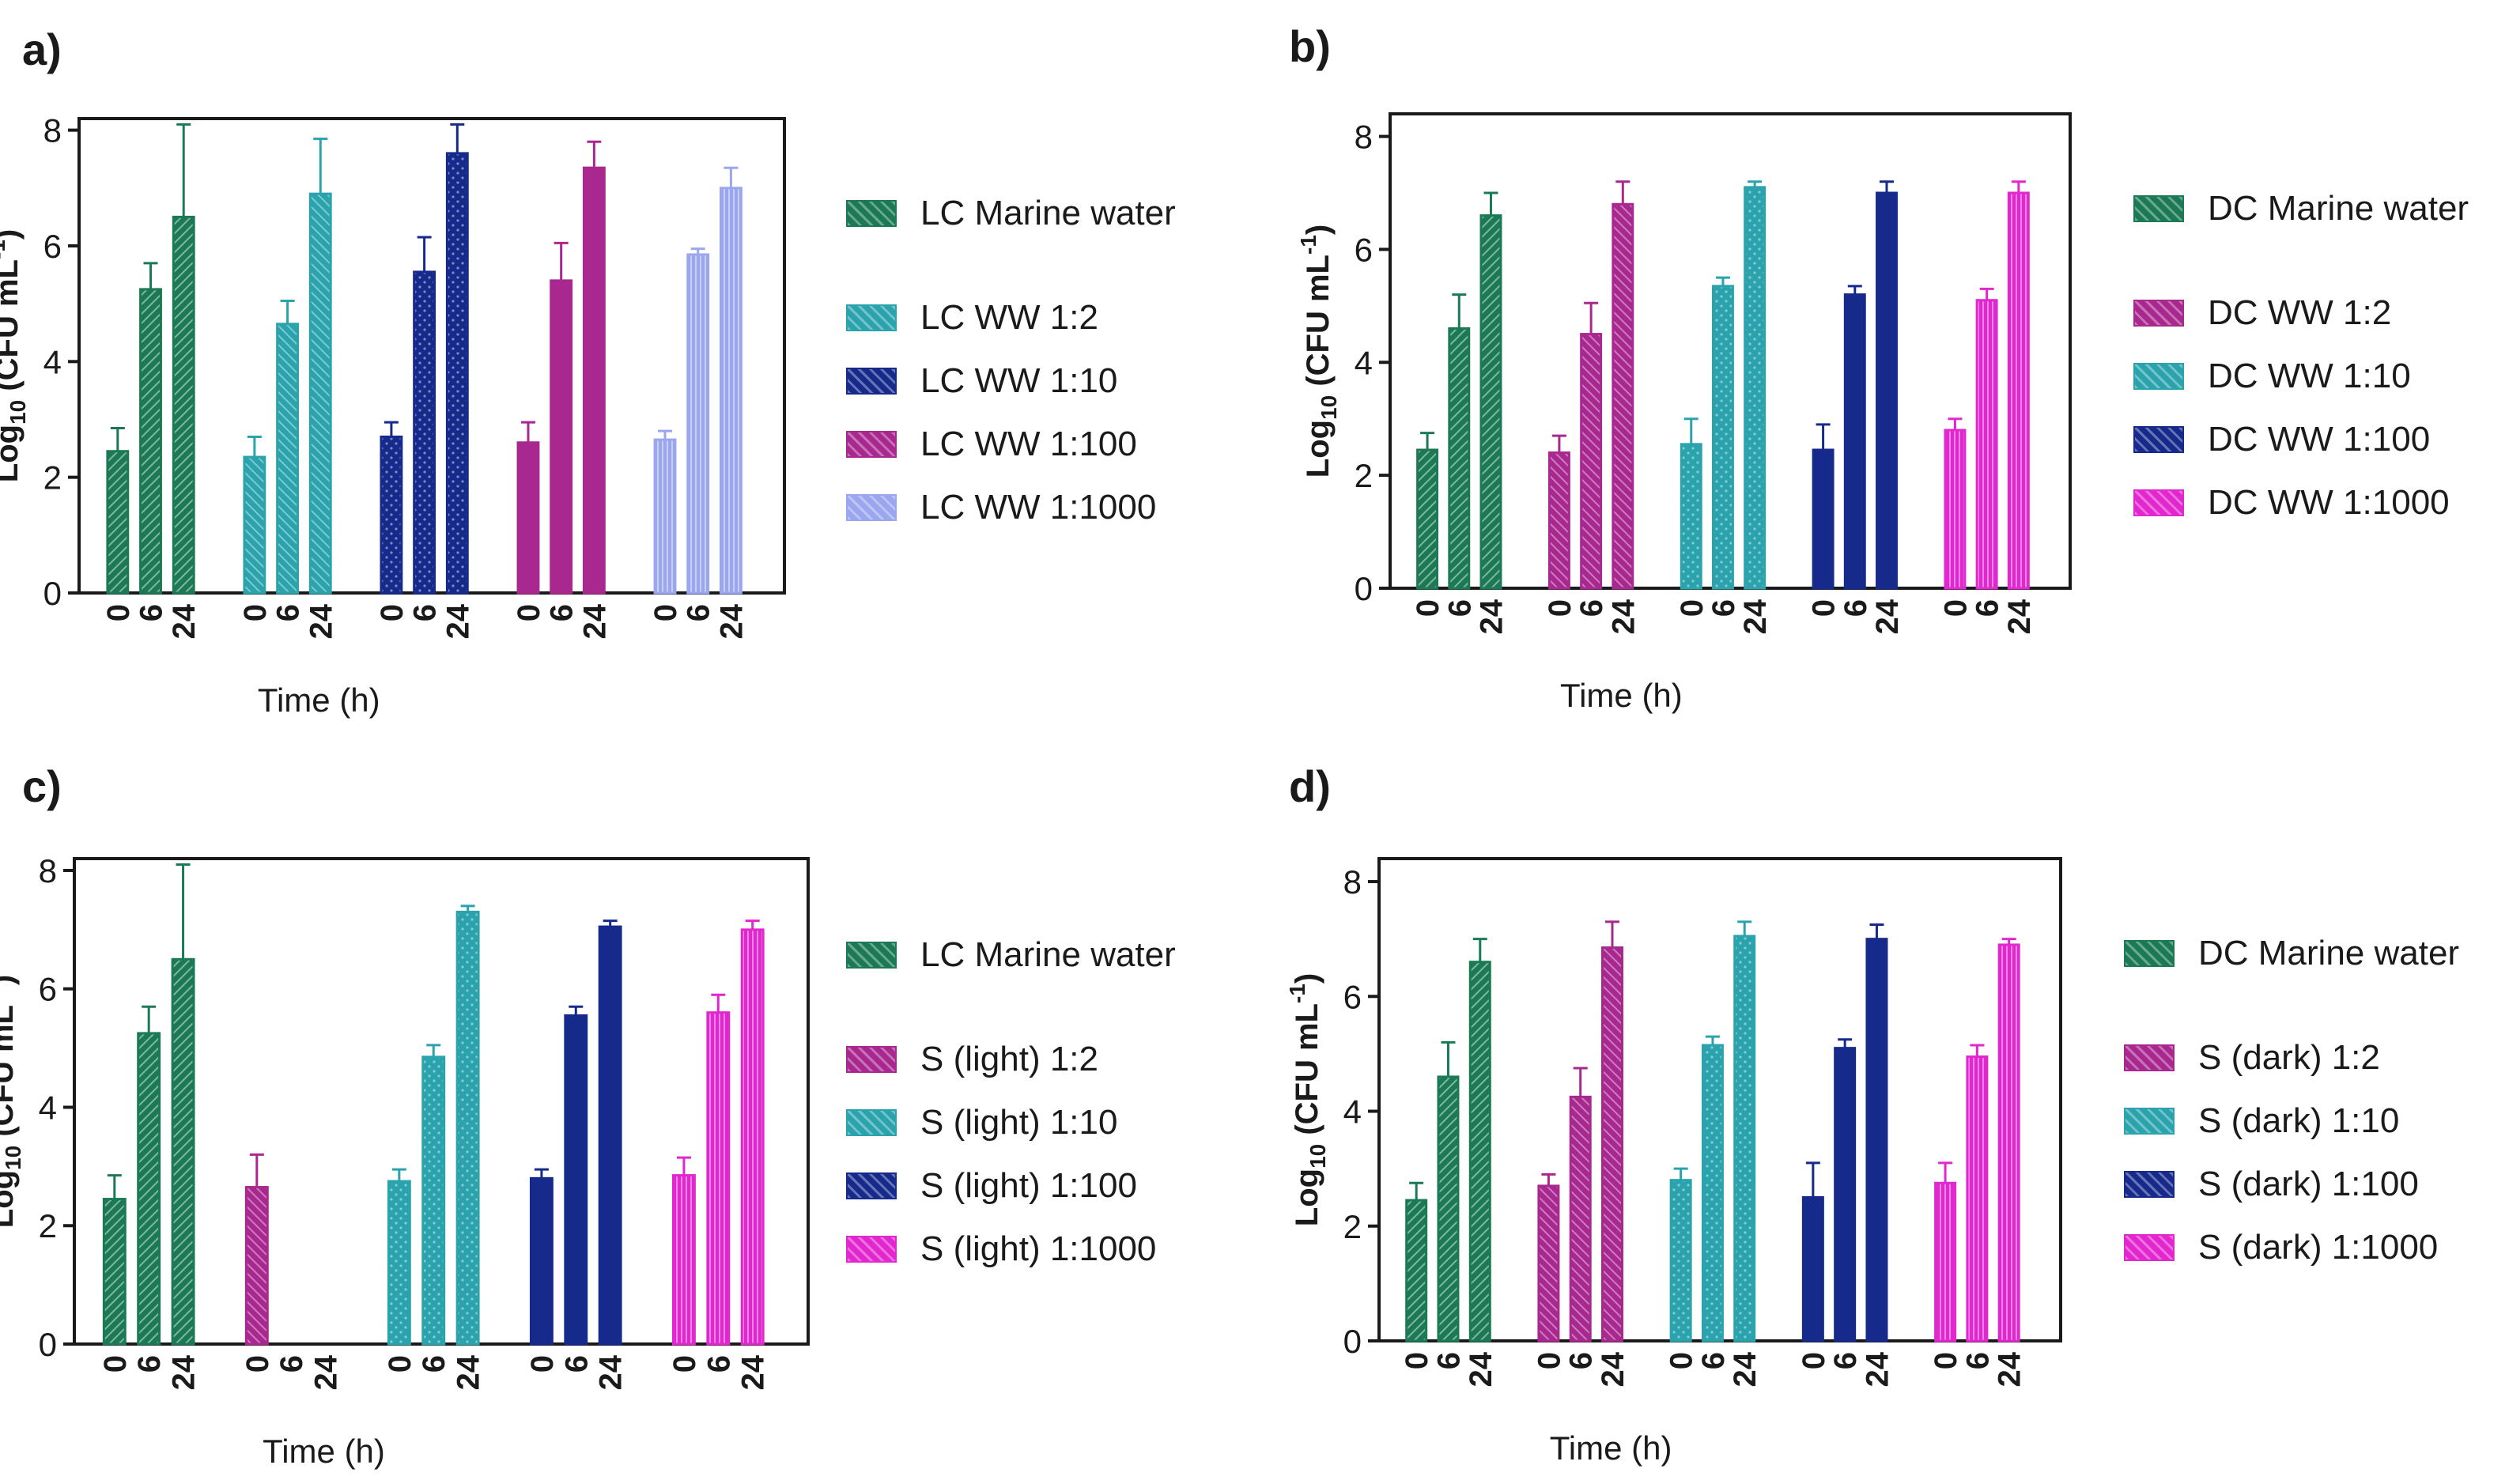 The image size is (2509, 1484). I want to click on legend-label: S (dark) 1:1000, so click(2319, 1247).